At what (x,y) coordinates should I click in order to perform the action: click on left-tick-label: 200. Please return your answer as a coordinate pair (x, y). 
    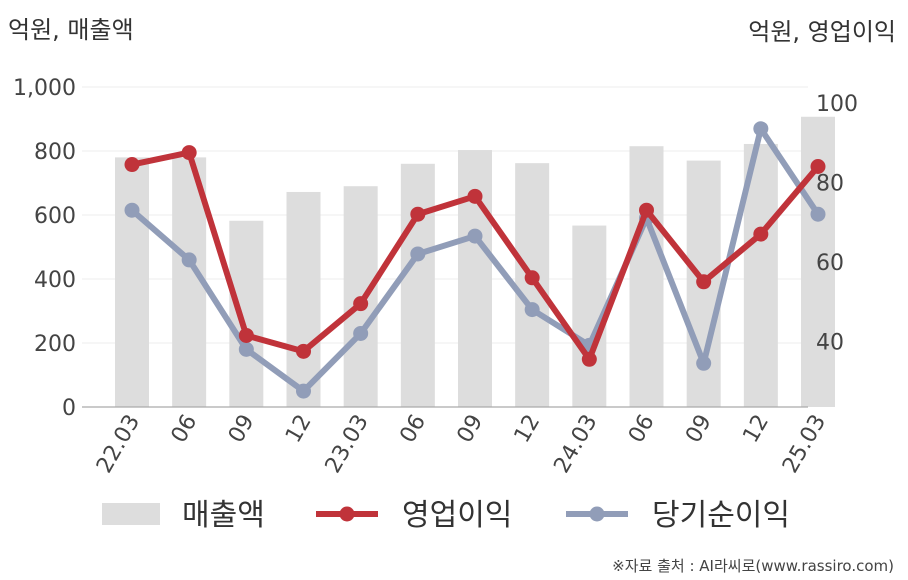
    Looking at the image, I should click on (55, 344).